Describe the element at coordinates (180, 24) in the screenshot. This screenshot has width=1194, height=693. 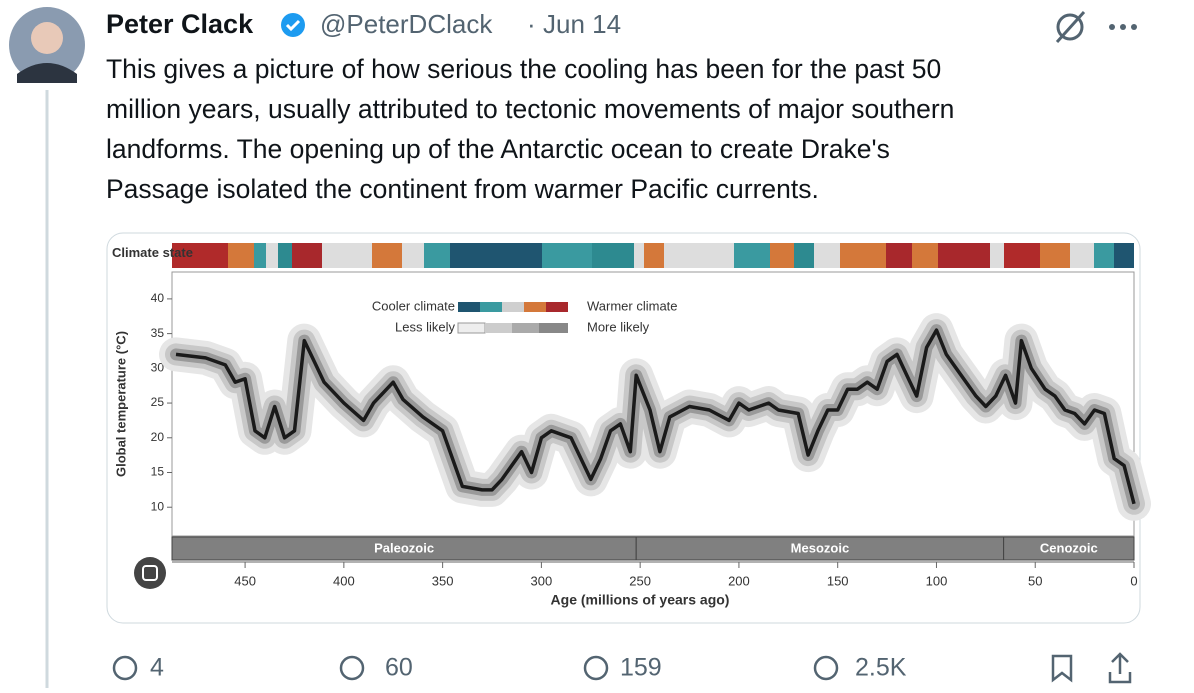
I see `author-name: Peter Clack` at that location.